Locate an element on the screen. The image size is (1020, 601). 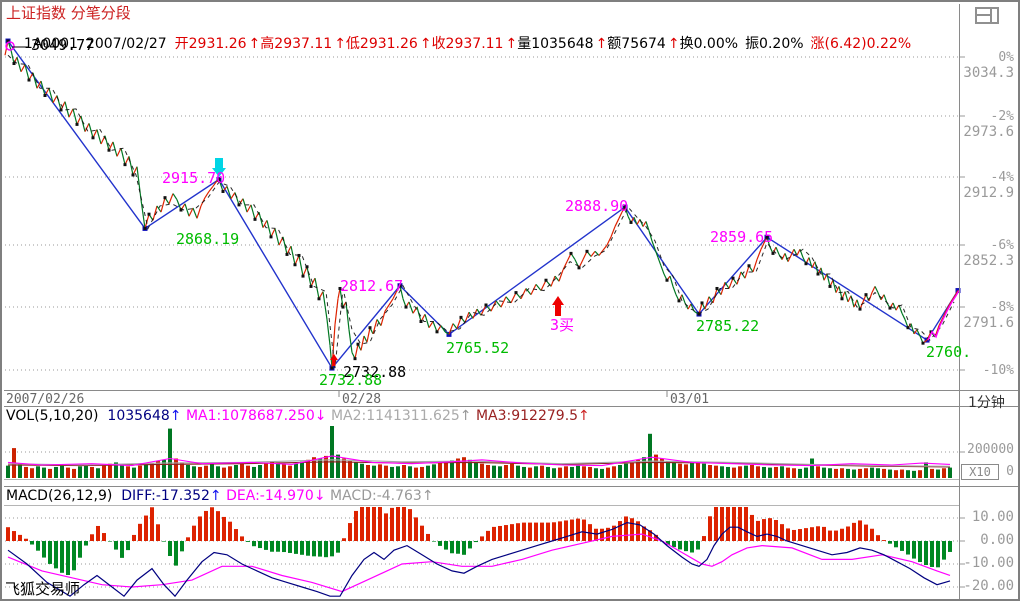
quote-field-额: 额75674 is located at coordinates (636, 44).